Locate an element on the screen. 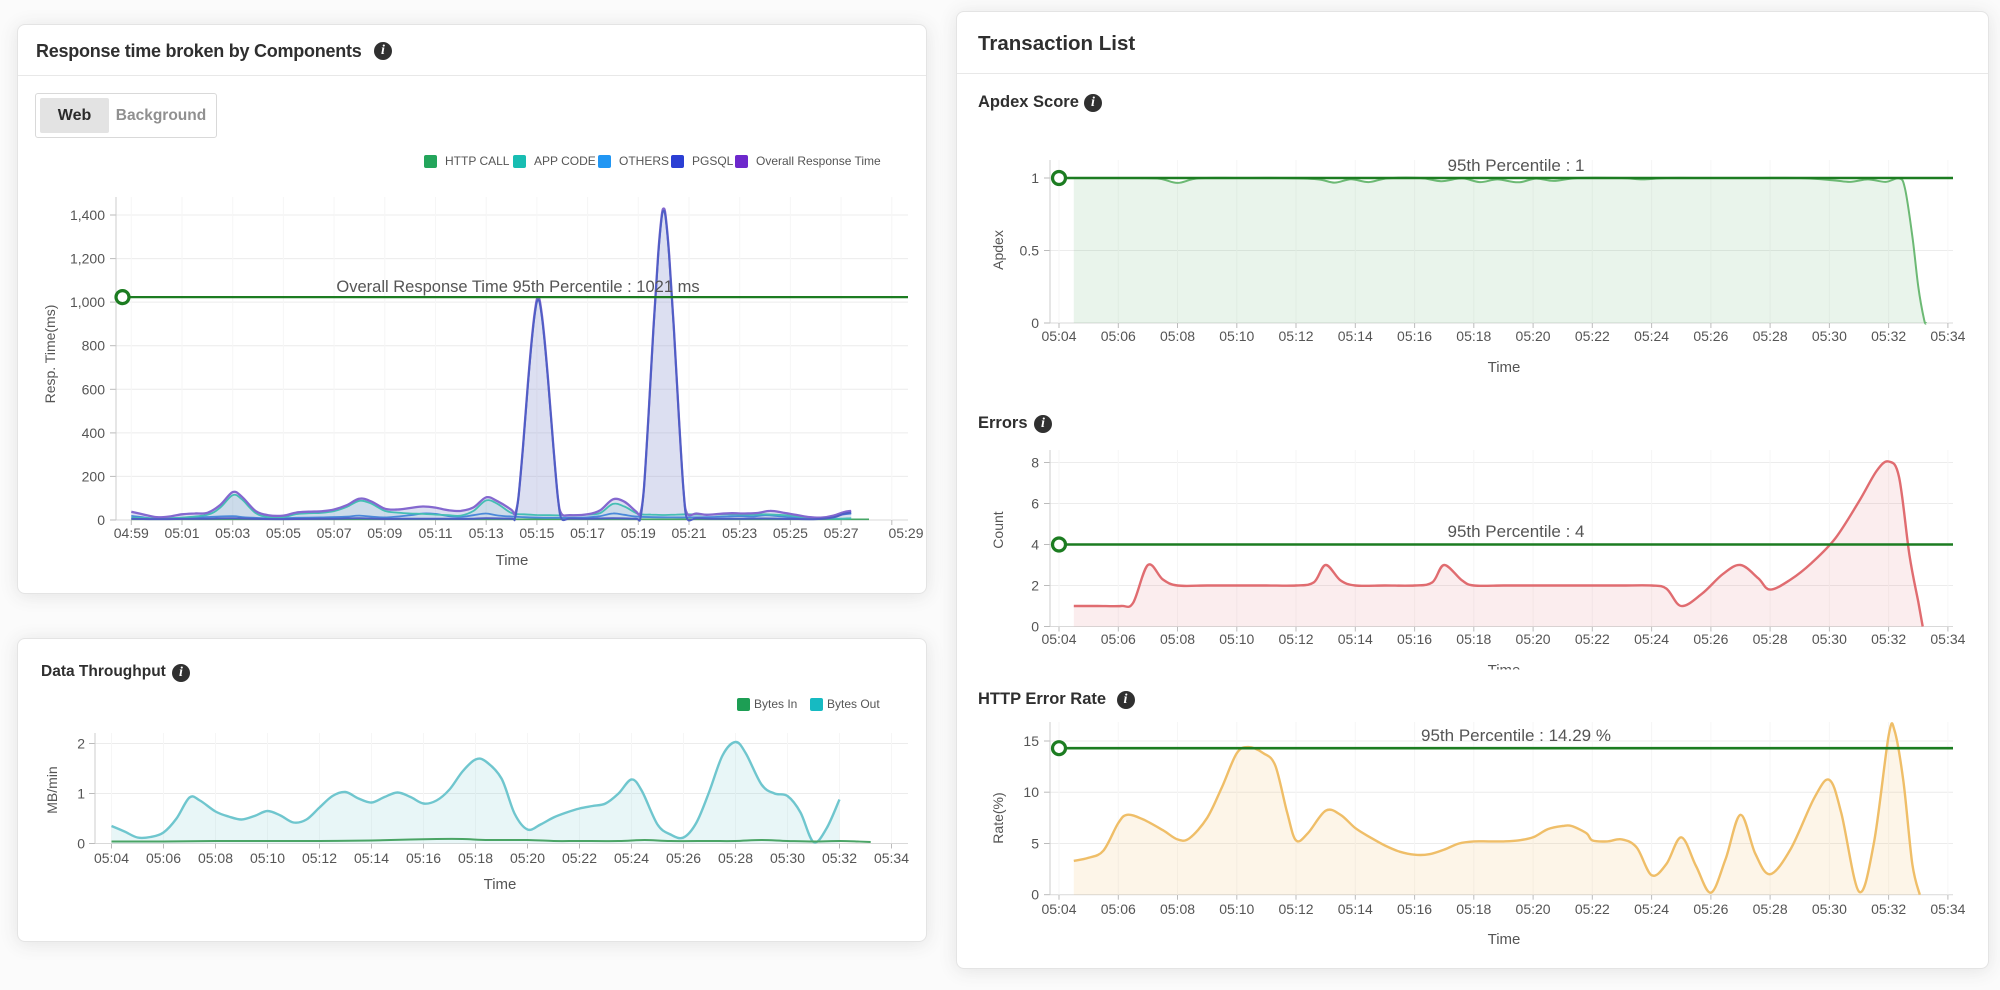 The image size is (2000, 990). svg-text: Resp. Time(ms) is located at coordinates (50, 354).